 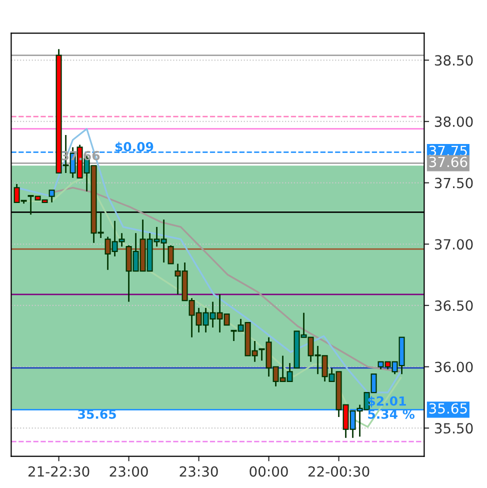 What do you see at coordinates (391, 414) in the screenshot?
I see `annotation: 5.34 %` at bounding box center [391, 414].